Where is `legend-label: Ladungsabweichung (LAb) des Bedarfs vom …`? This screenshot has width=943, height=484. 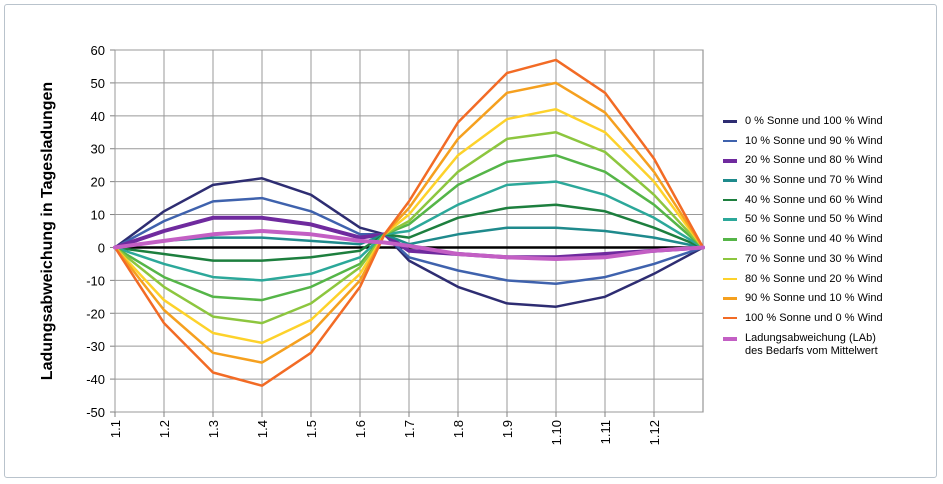 legend-label: Ladungsabweichung (LAb) des Bedarfs vom … is located at coordinates (811, 344).